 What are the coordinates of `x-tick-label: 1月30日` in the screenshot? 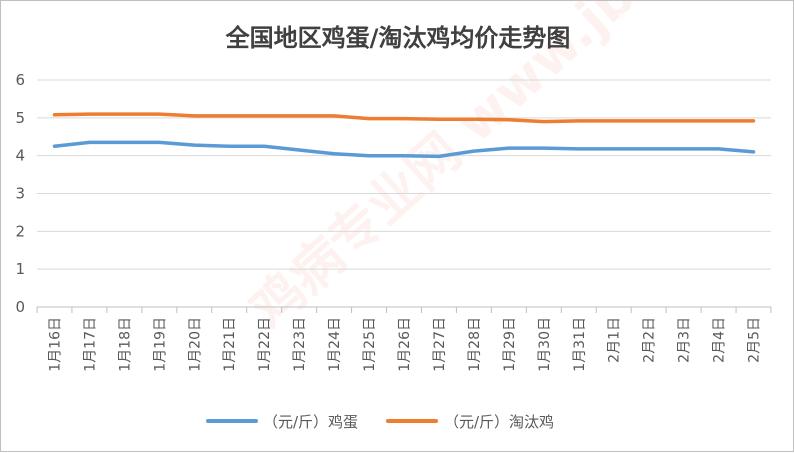 It's located at (545, 344).